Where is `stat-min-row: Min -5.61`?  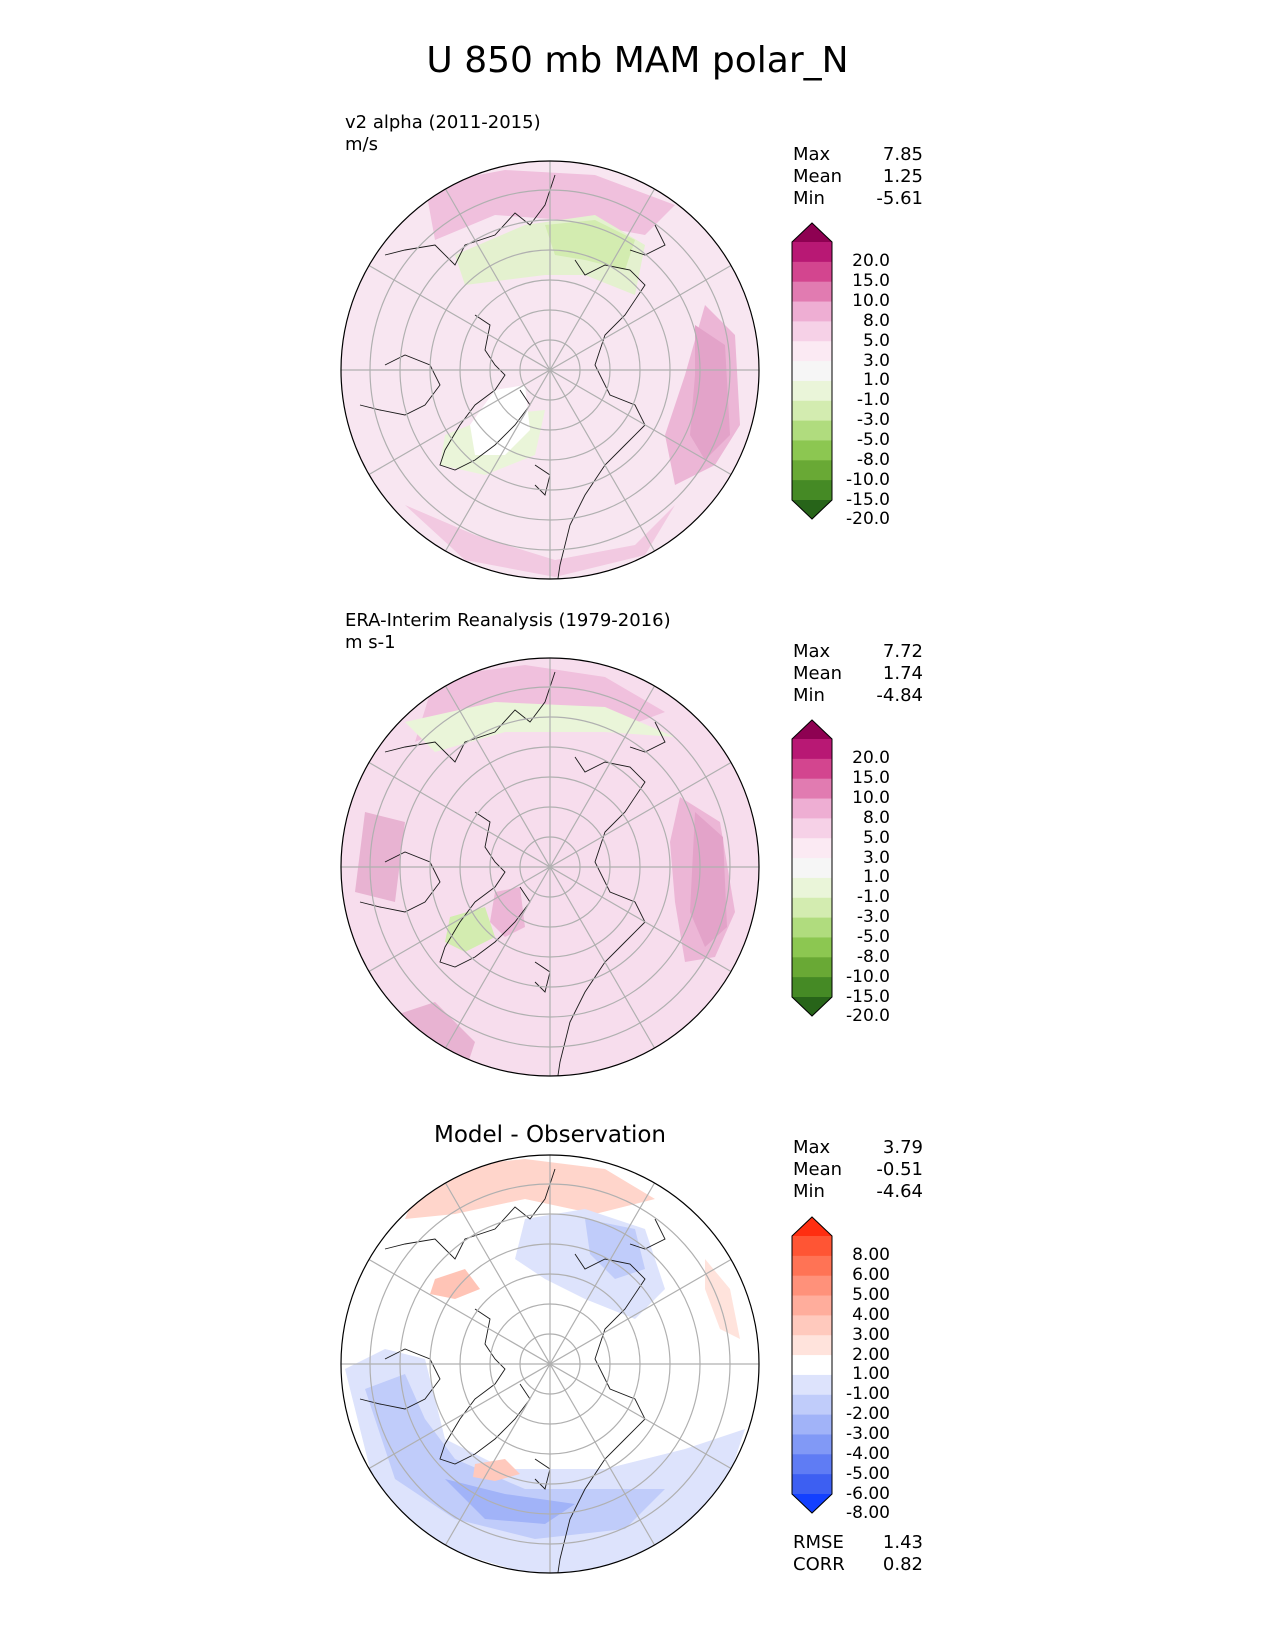 stat-min-row: Min -5.61 is located at coordinates (858, 199).